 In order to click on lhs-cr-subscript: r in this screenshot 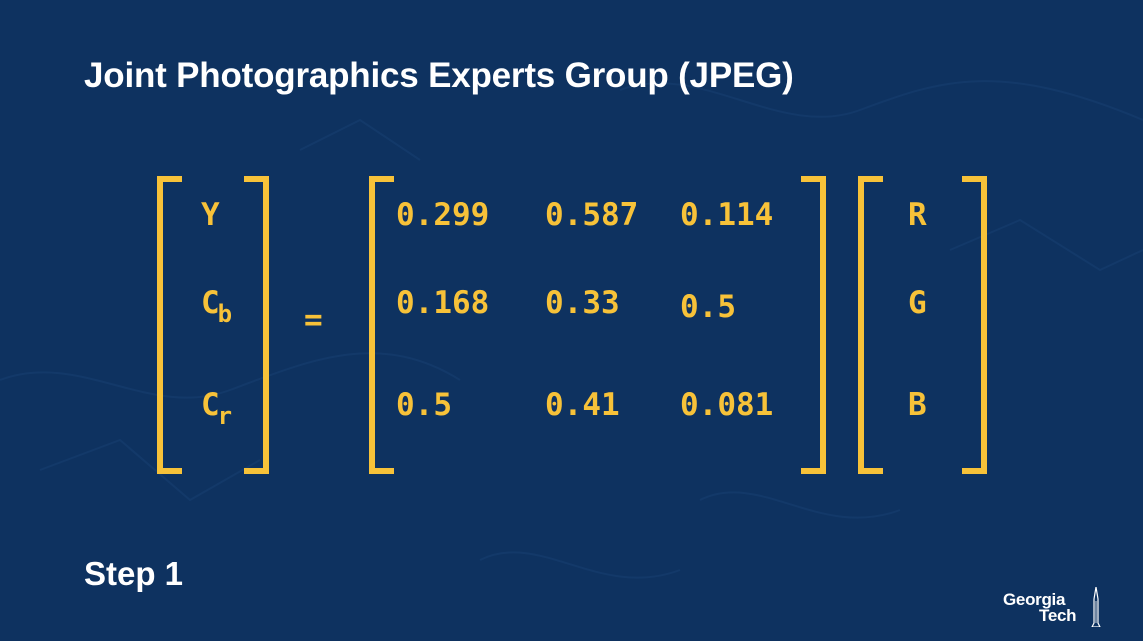, I will do `click(225, 416)`.